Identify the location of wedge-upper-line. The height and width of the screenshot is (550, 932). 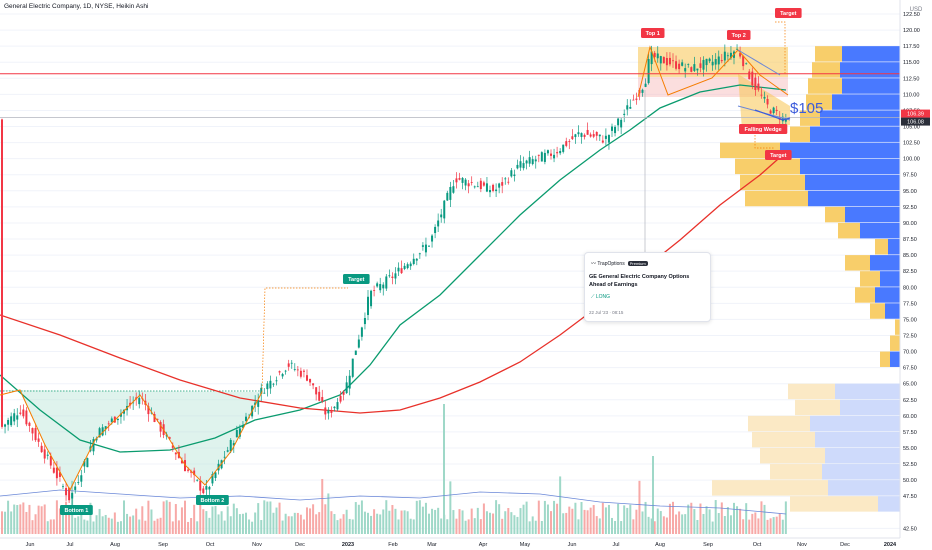
(759, 62).